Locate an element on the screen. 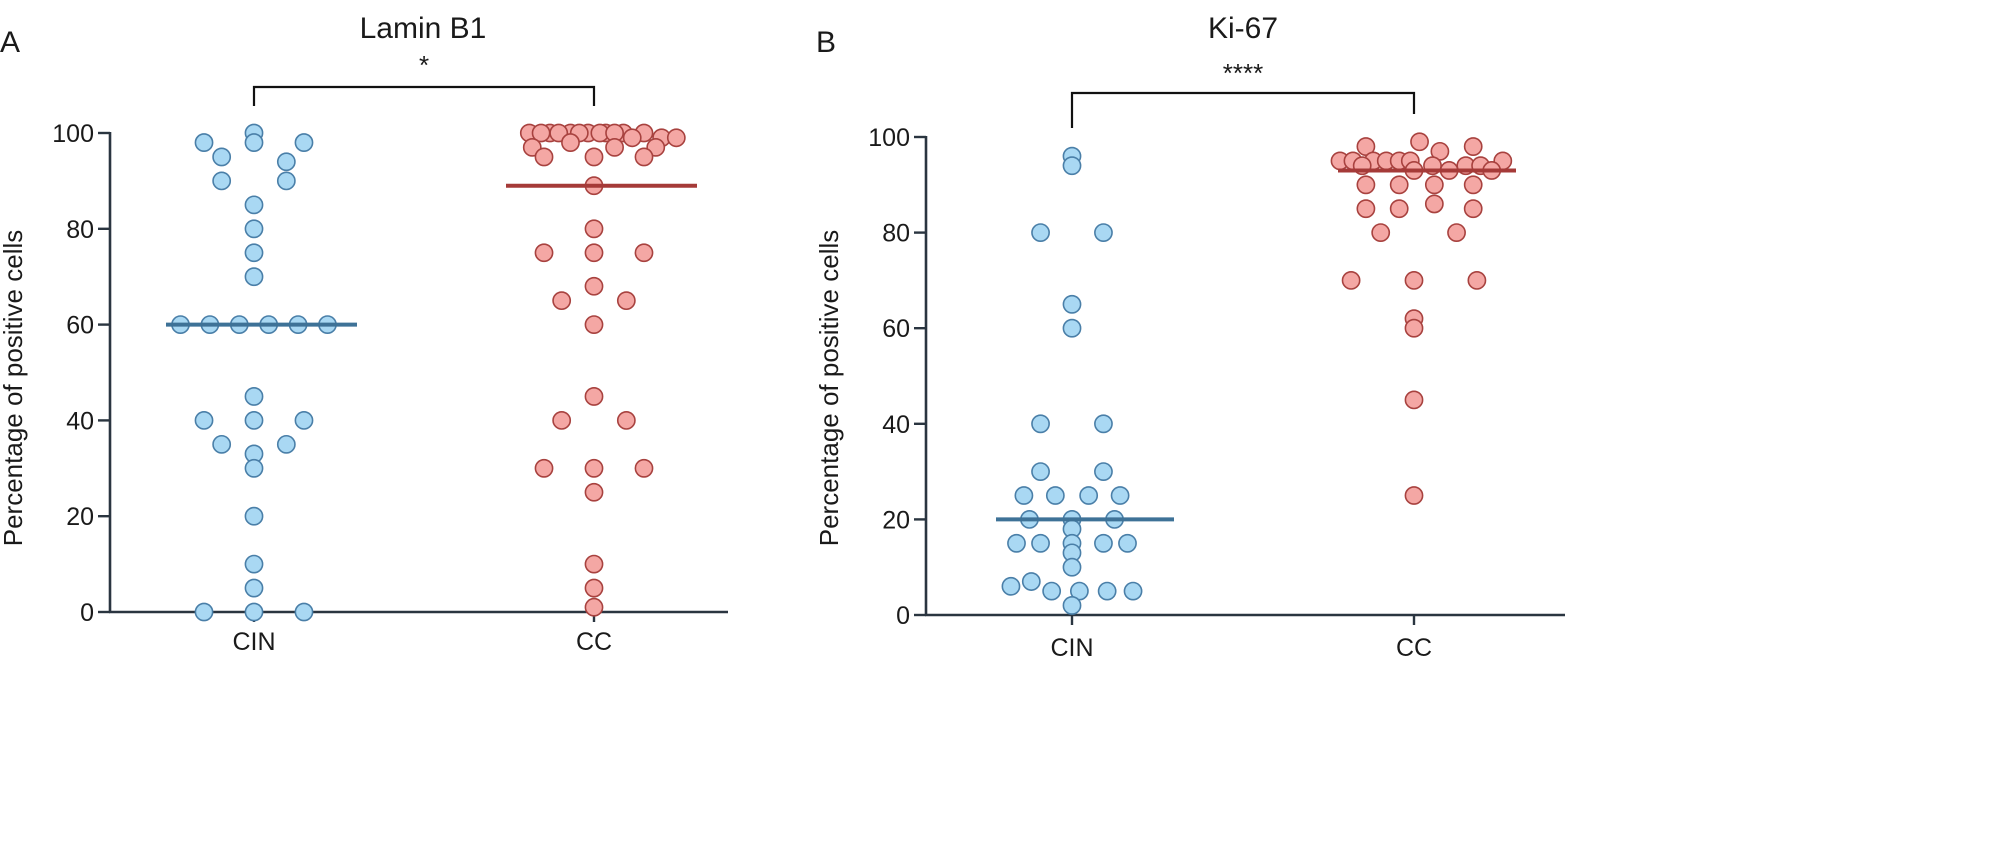 Image resolution: width=2008 pixels, height=851 pixels. x-tick-label: CC is located at coordinates (1414, 648).